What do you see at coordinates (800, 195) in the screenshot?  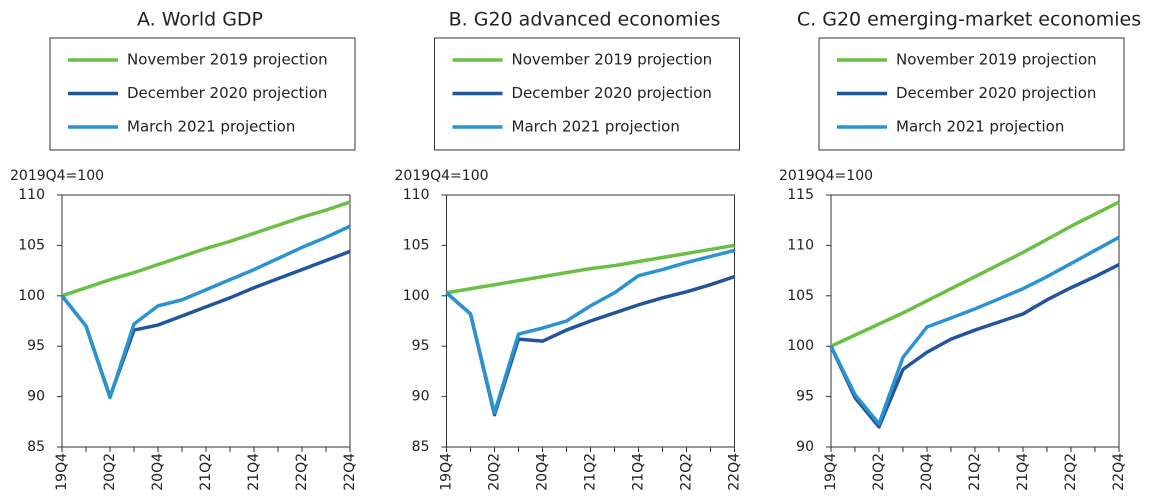 I see `y-tick-label: 115` at bounding box center [800, 195].